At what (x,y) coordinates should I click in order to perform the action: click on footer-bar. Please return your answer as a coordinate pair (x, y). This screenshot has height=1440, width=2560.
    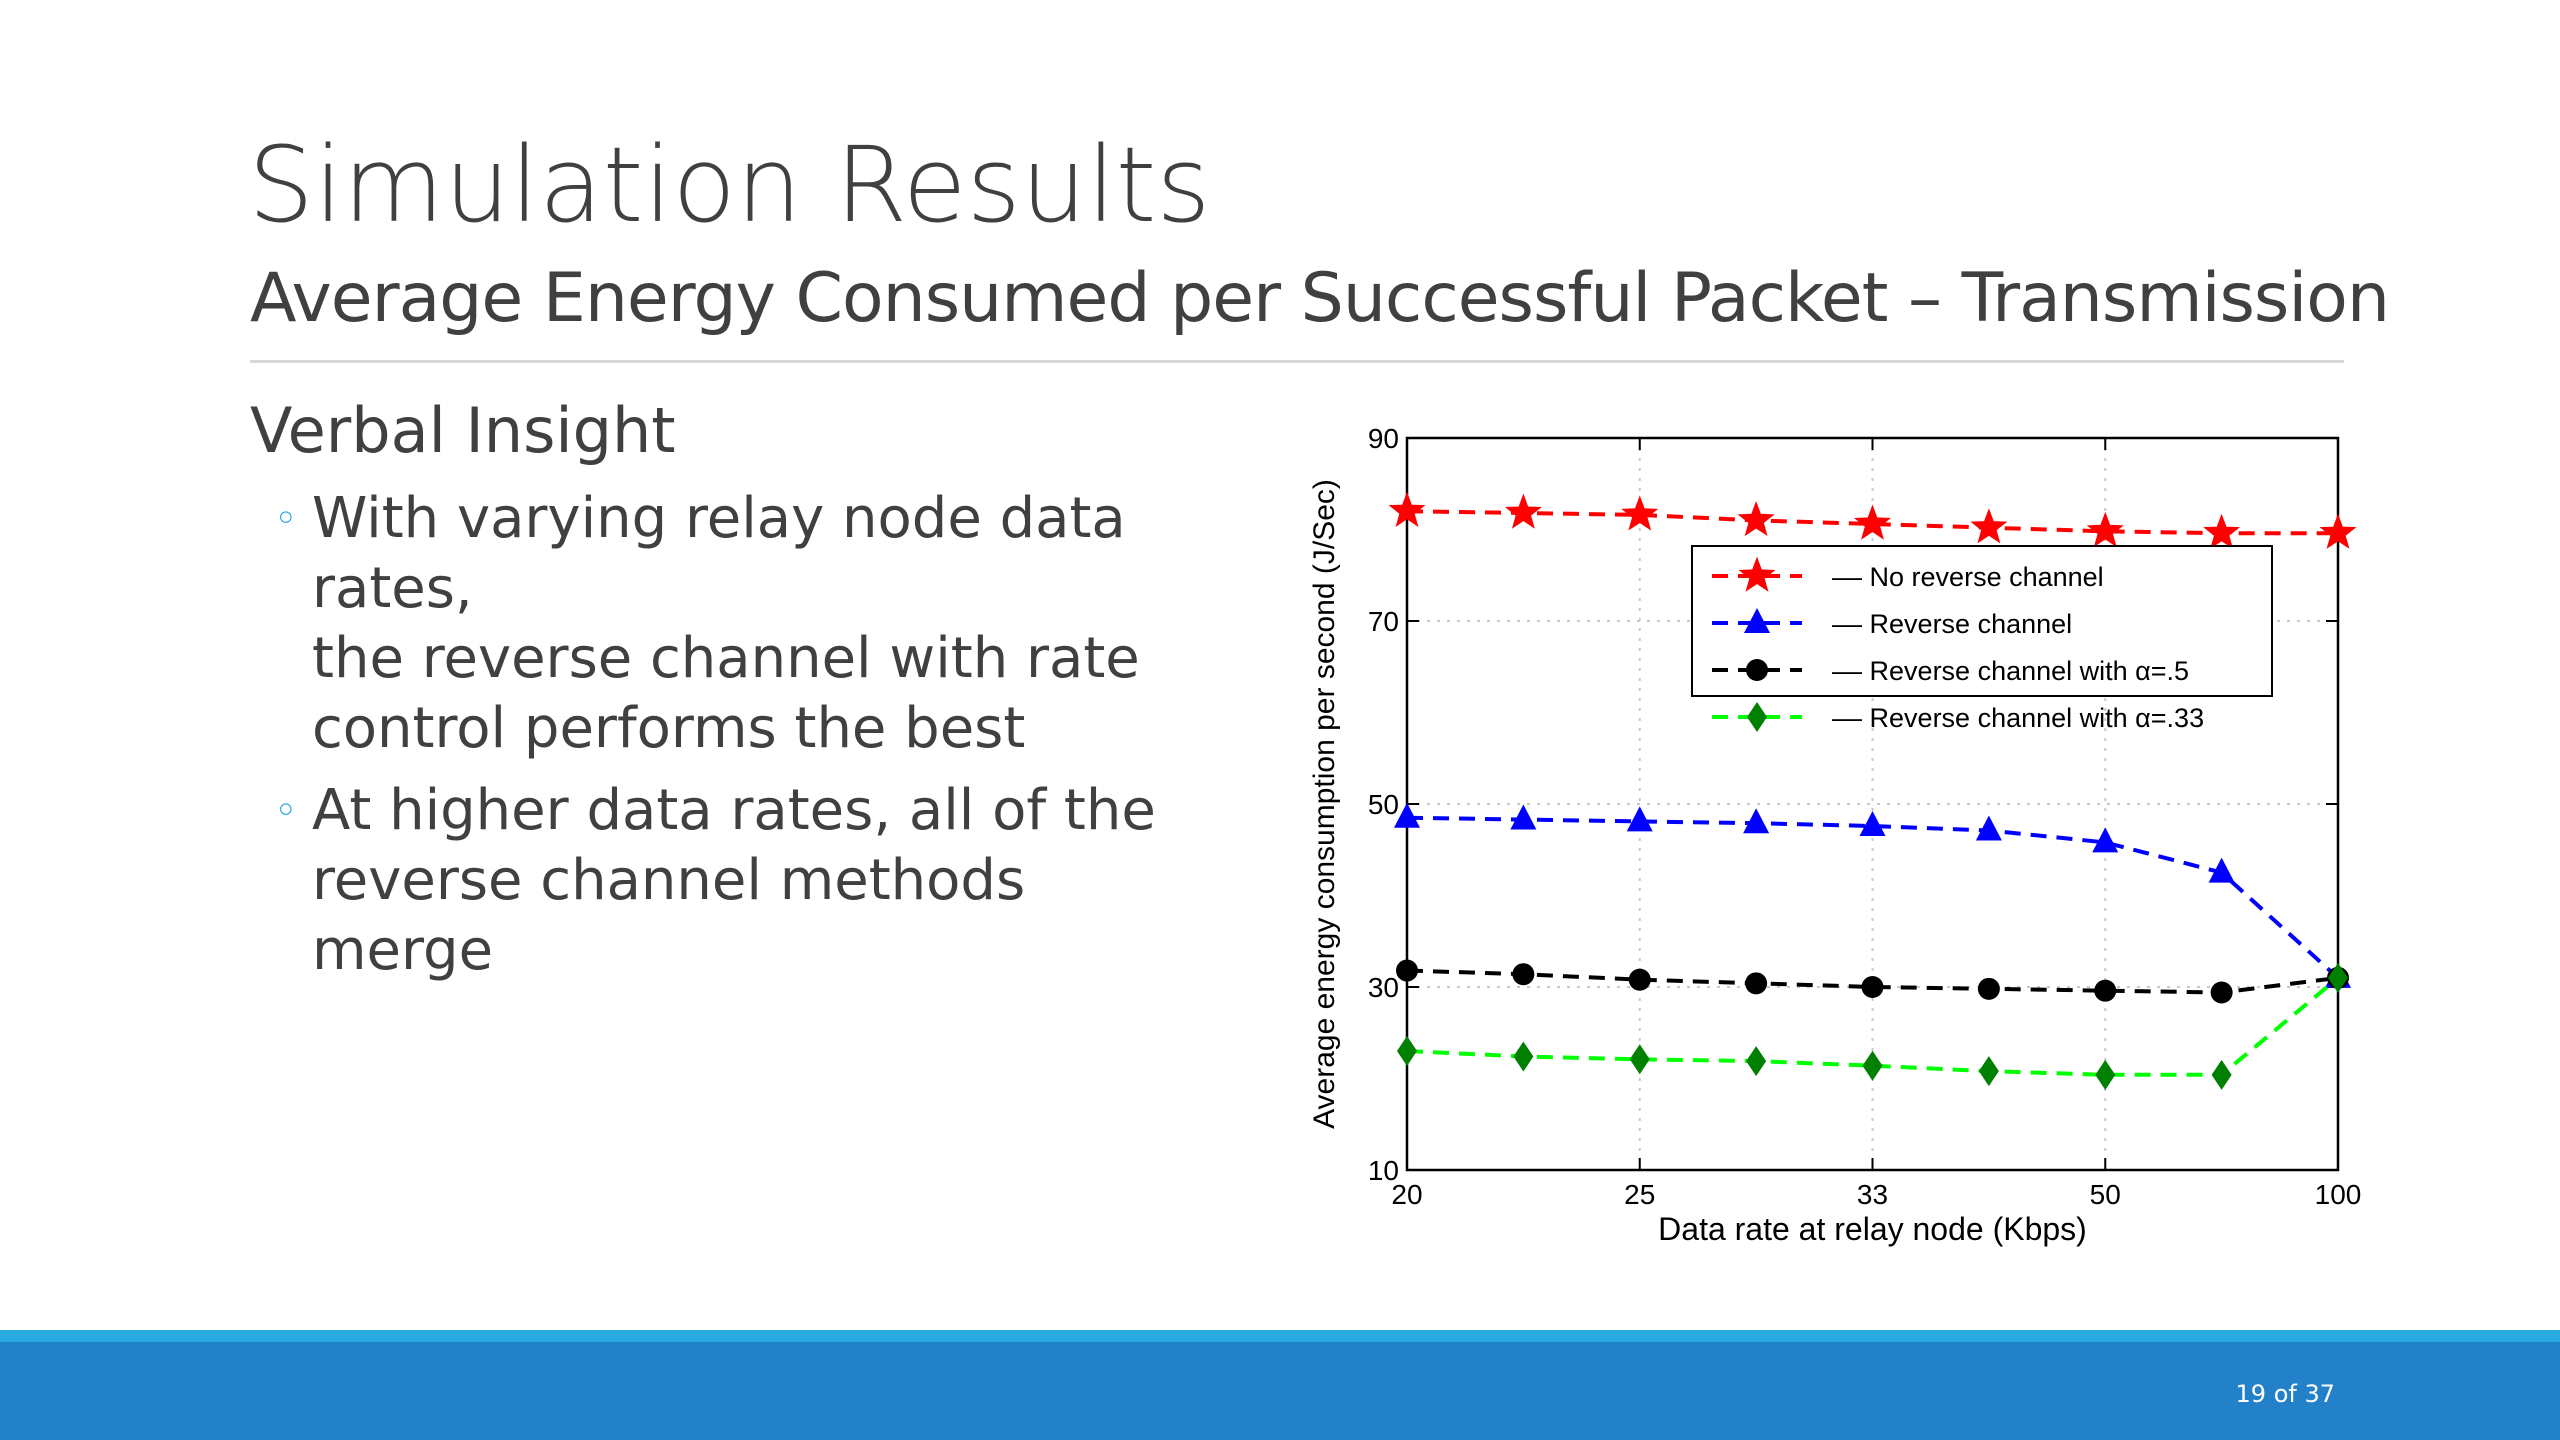
    Looking at the image, I should click on (1280, 1391).